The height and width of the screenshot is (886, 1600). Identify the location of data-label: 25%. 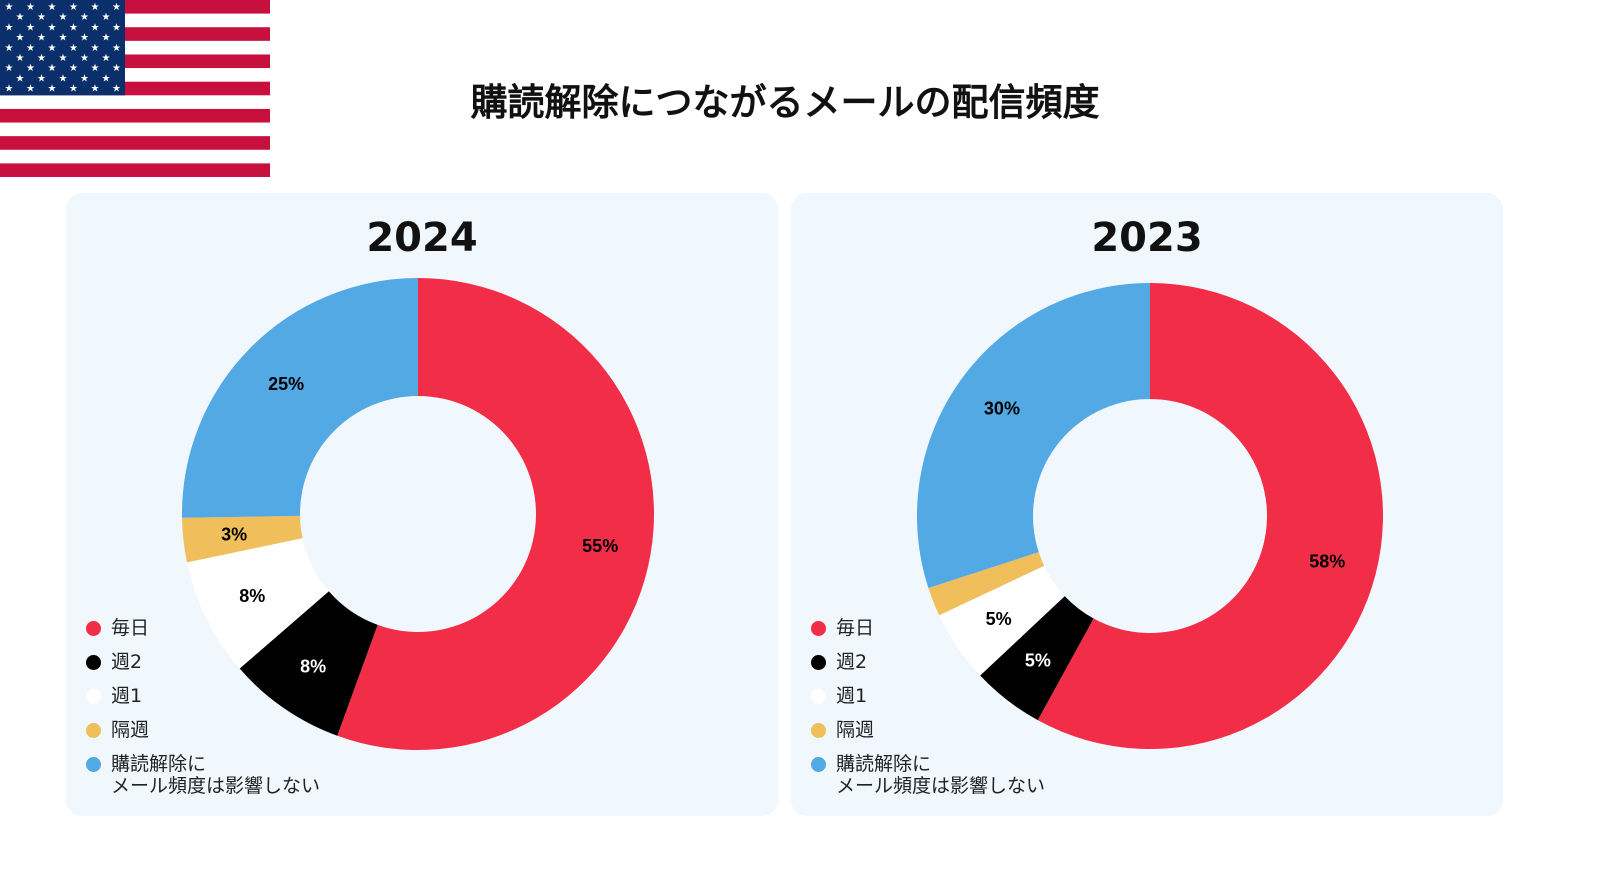
(286, 384).